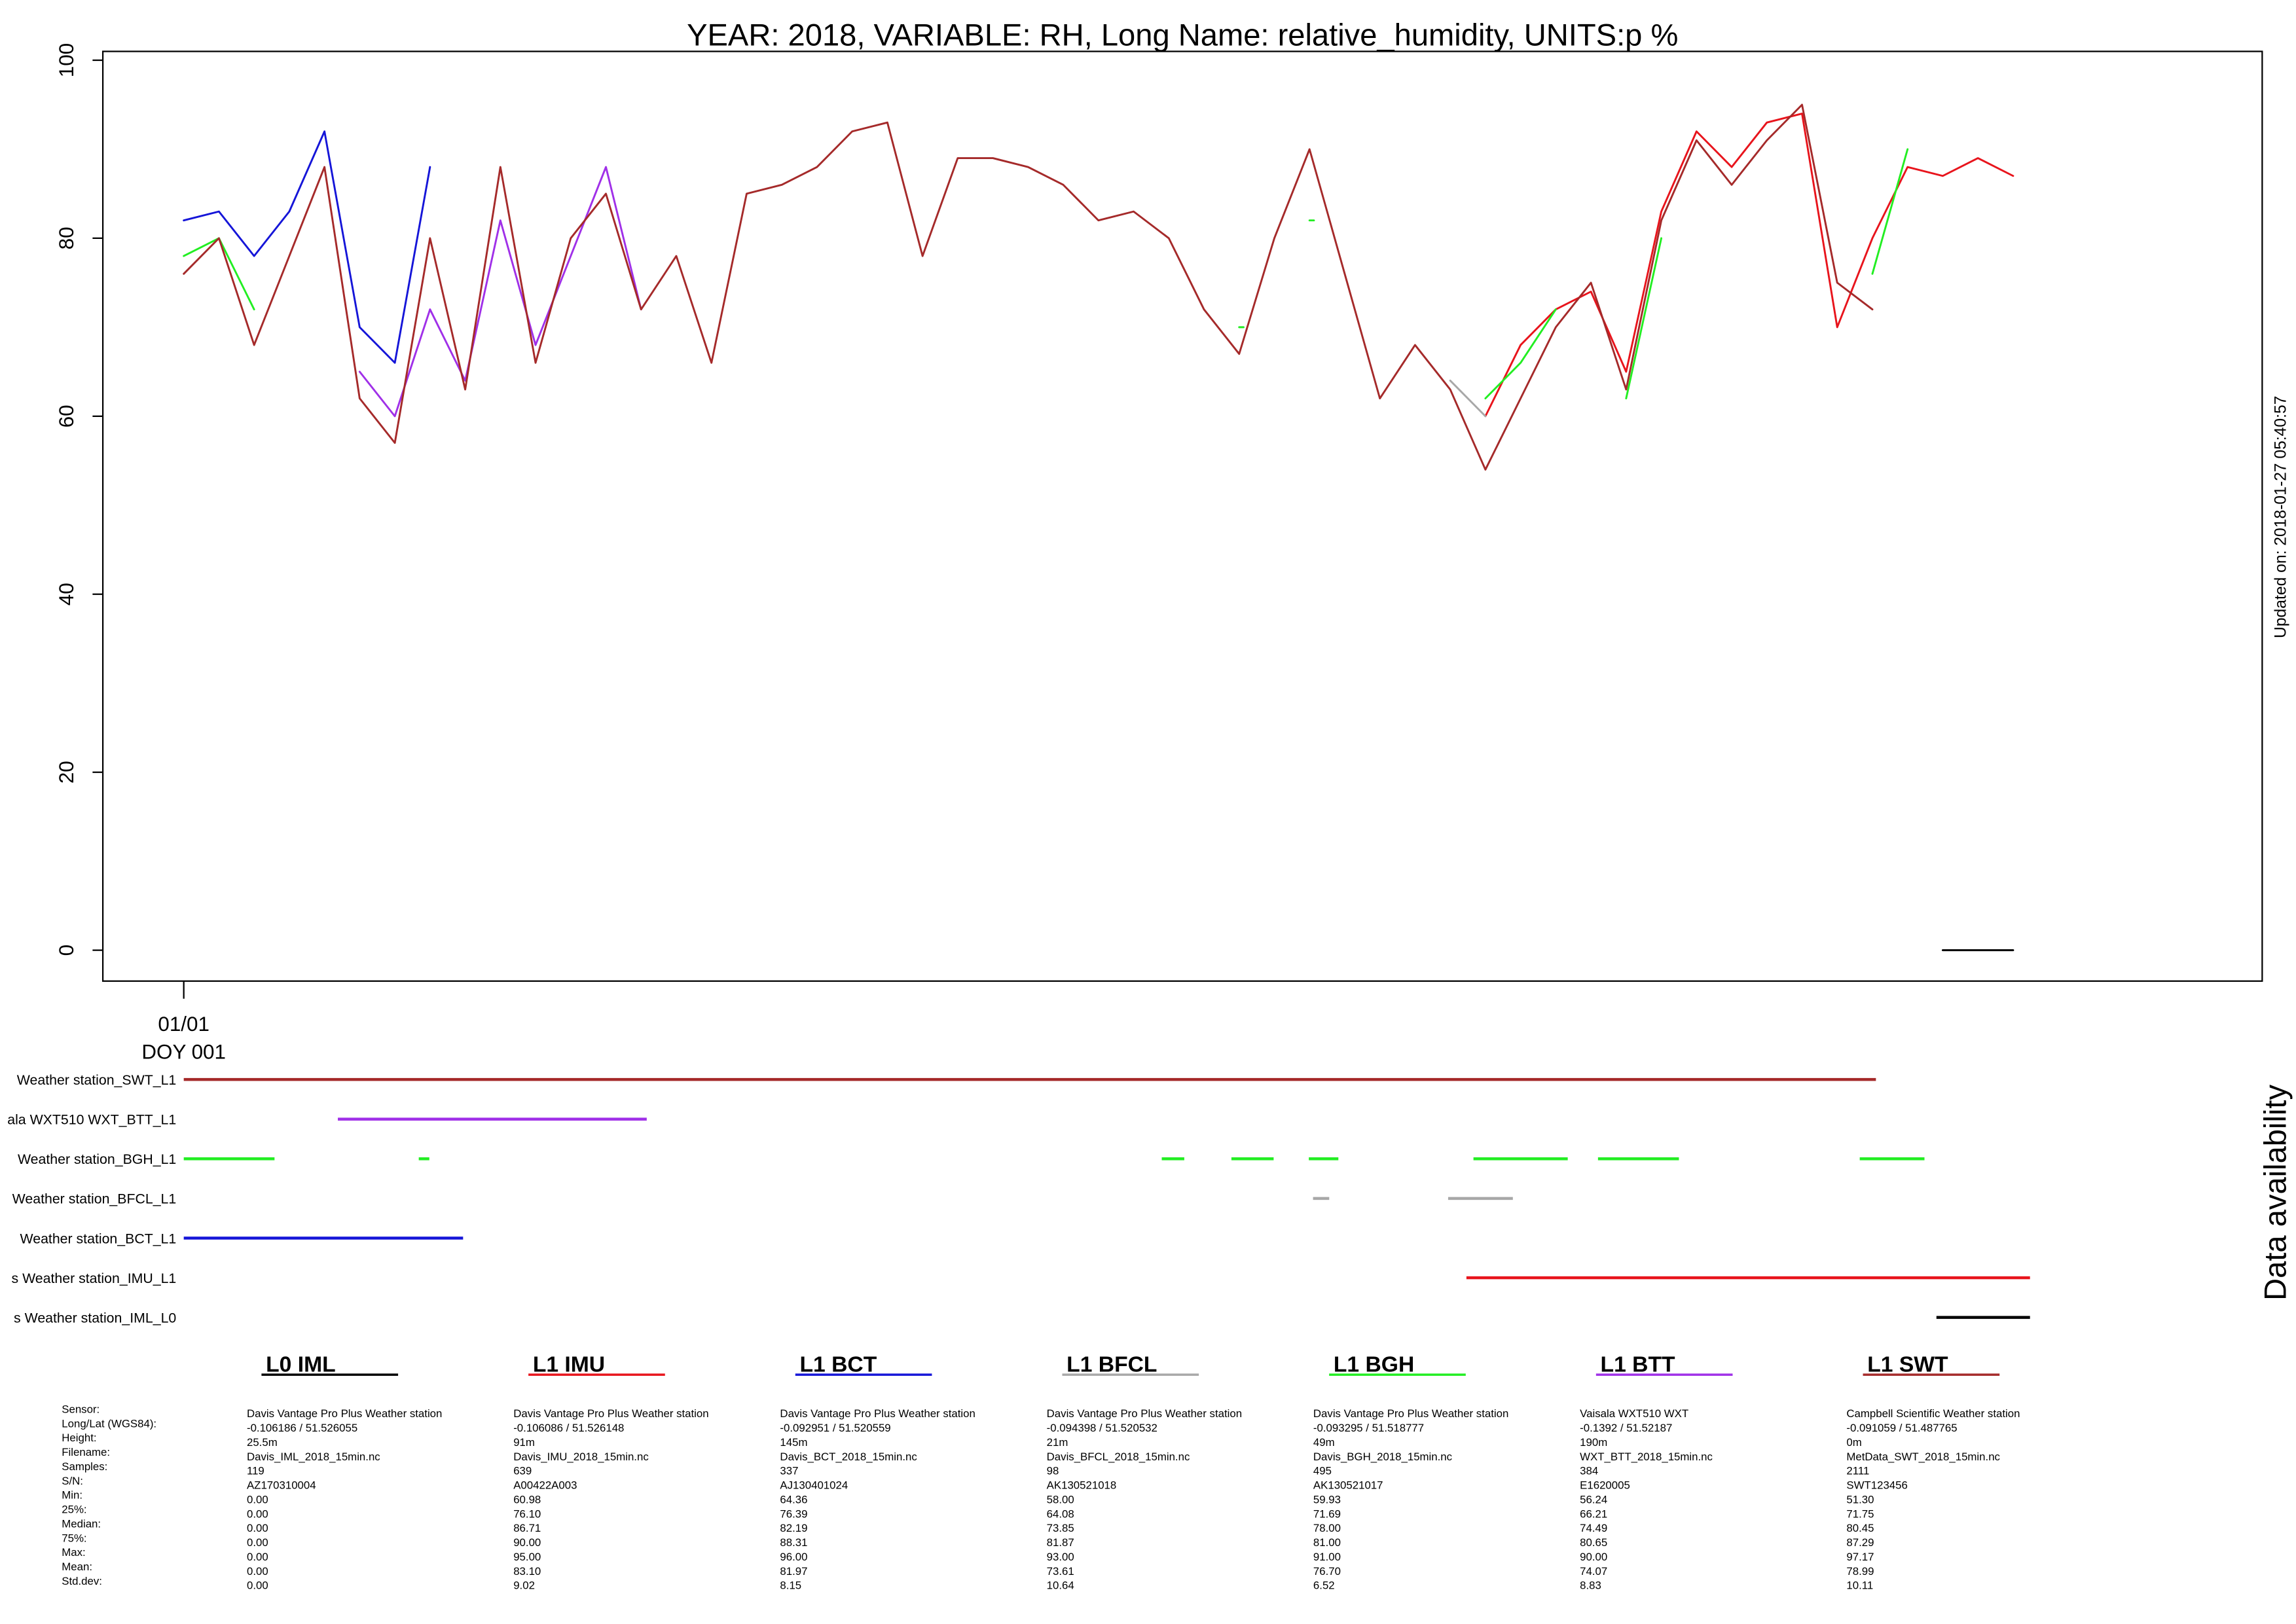  Describe the element at coordinates (1322, 1471) in the screenshot. I see `table-cell: 495` at that location.